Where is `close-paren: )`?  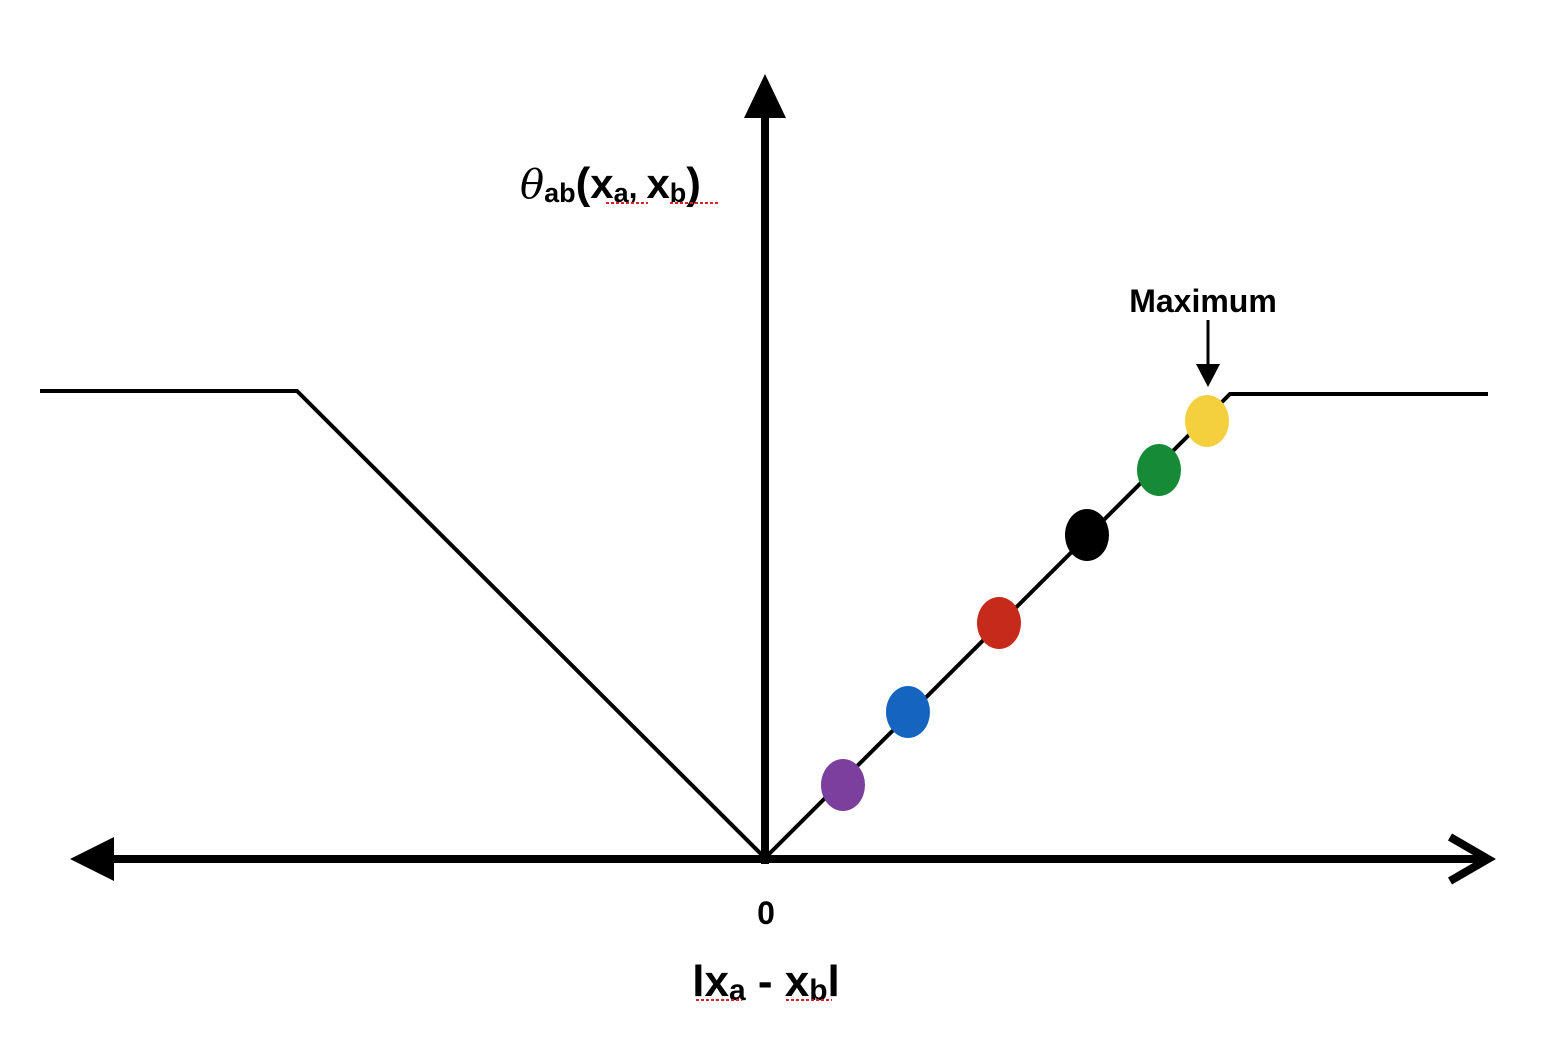
close-paren: ) is located at coordinates (693, 183).